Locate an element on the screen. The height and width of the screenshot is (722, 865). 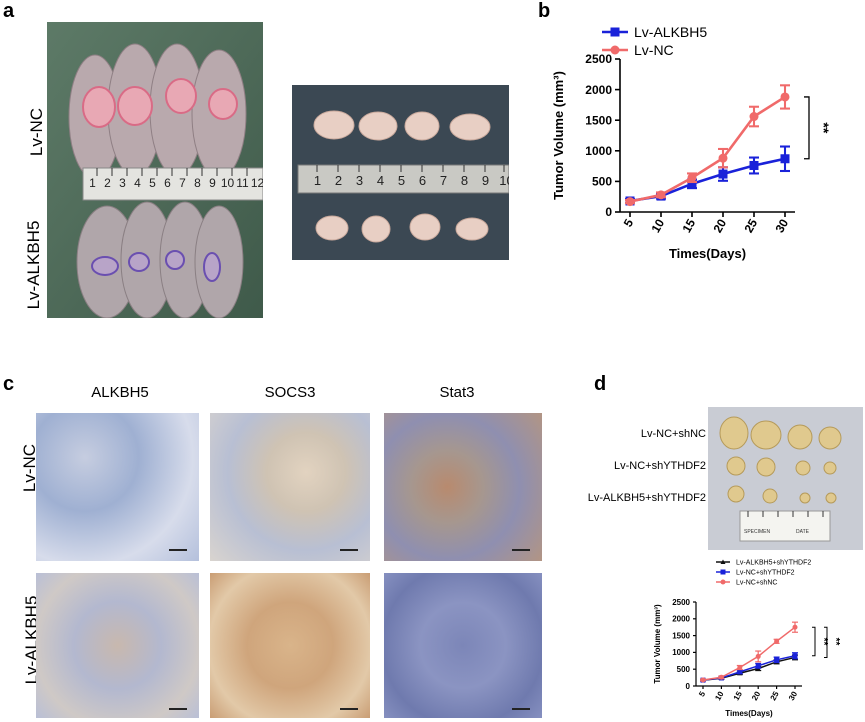
x-tick-label: 30 is located at coordinates (781, 225).